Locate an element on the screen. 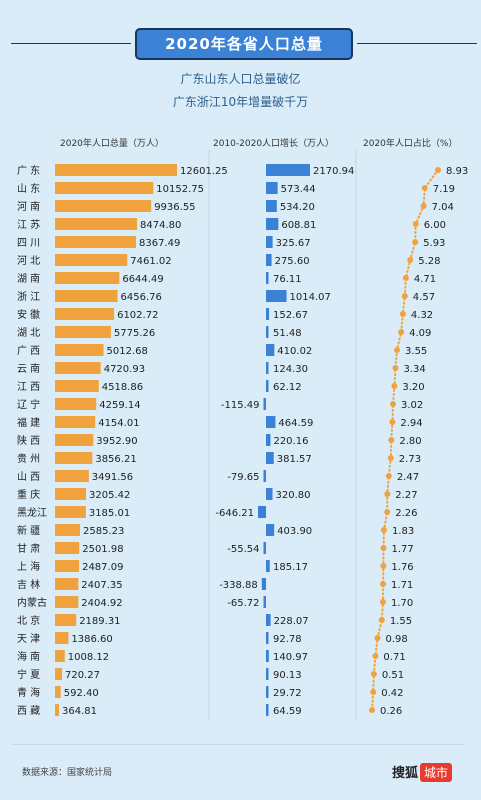  growth-value-label: 228.07 is located at coordinates (291, 621).